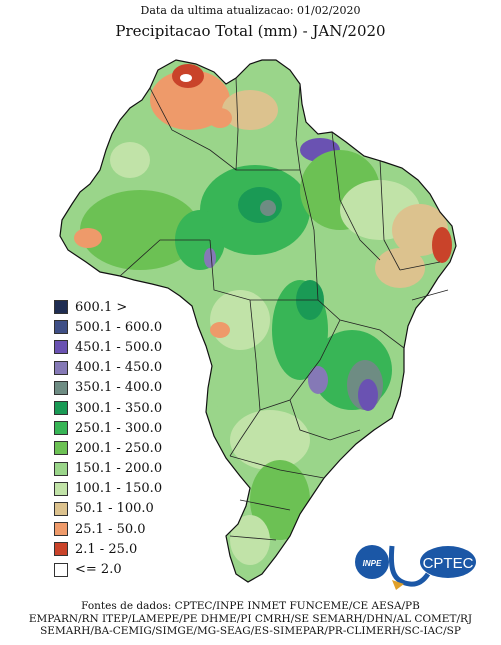 The width and height of the screenshot is (501, 645). I want to click on legend-entry: 500.1 - 600.0, so click(108, 327).